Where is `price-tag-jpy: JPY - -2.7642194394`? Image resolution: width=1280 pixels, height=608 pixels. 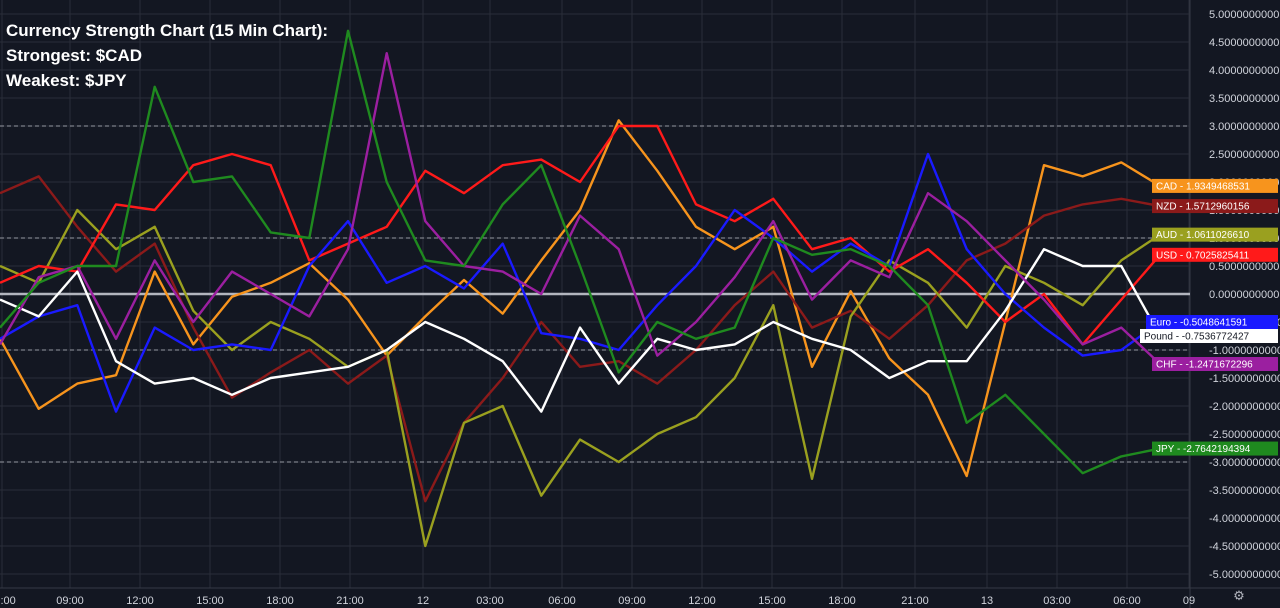 price-tag-jpy: JPY - -2.7642194394 is located at coordinates (1215, 448).